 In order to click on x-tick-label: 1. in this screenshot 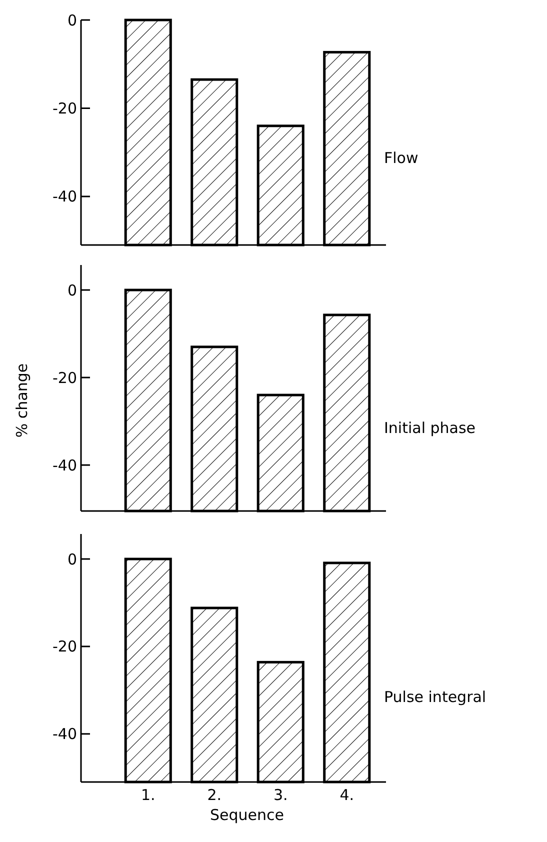, I will do `click(148, 795)`.